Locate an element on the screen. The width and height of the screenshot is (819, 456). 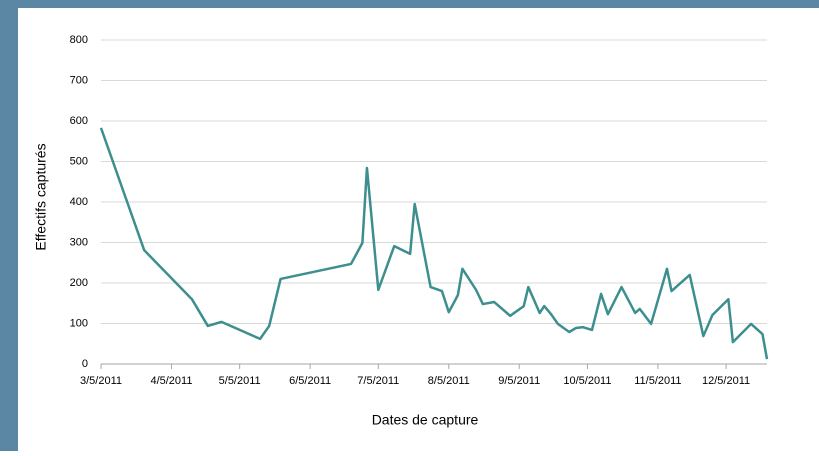
y-tick-label: 700 is located at coordinates (79, 80).